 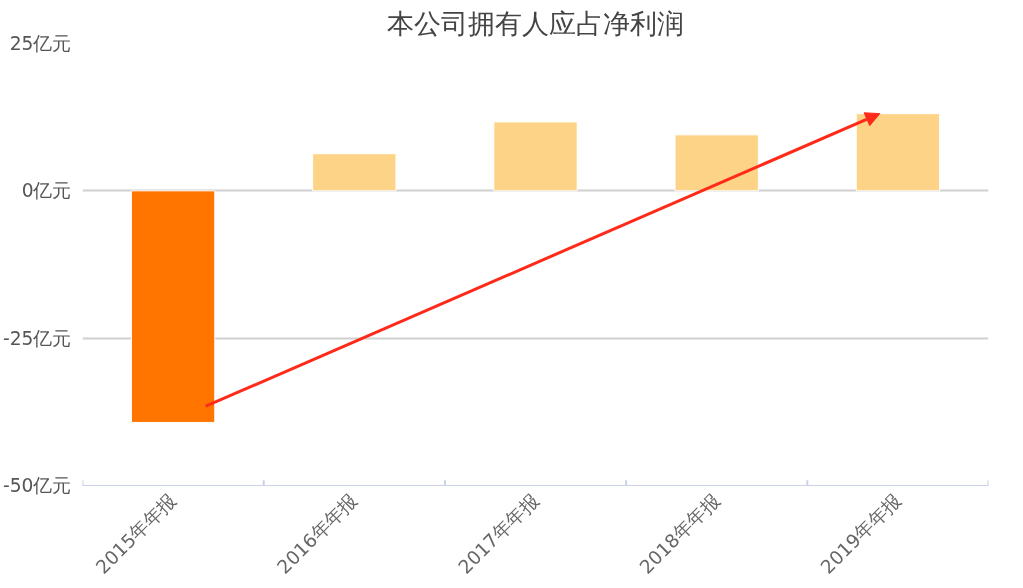 I want to click on chart-title: 本公司拥有人应占净利润, so click(x=535, y=23).